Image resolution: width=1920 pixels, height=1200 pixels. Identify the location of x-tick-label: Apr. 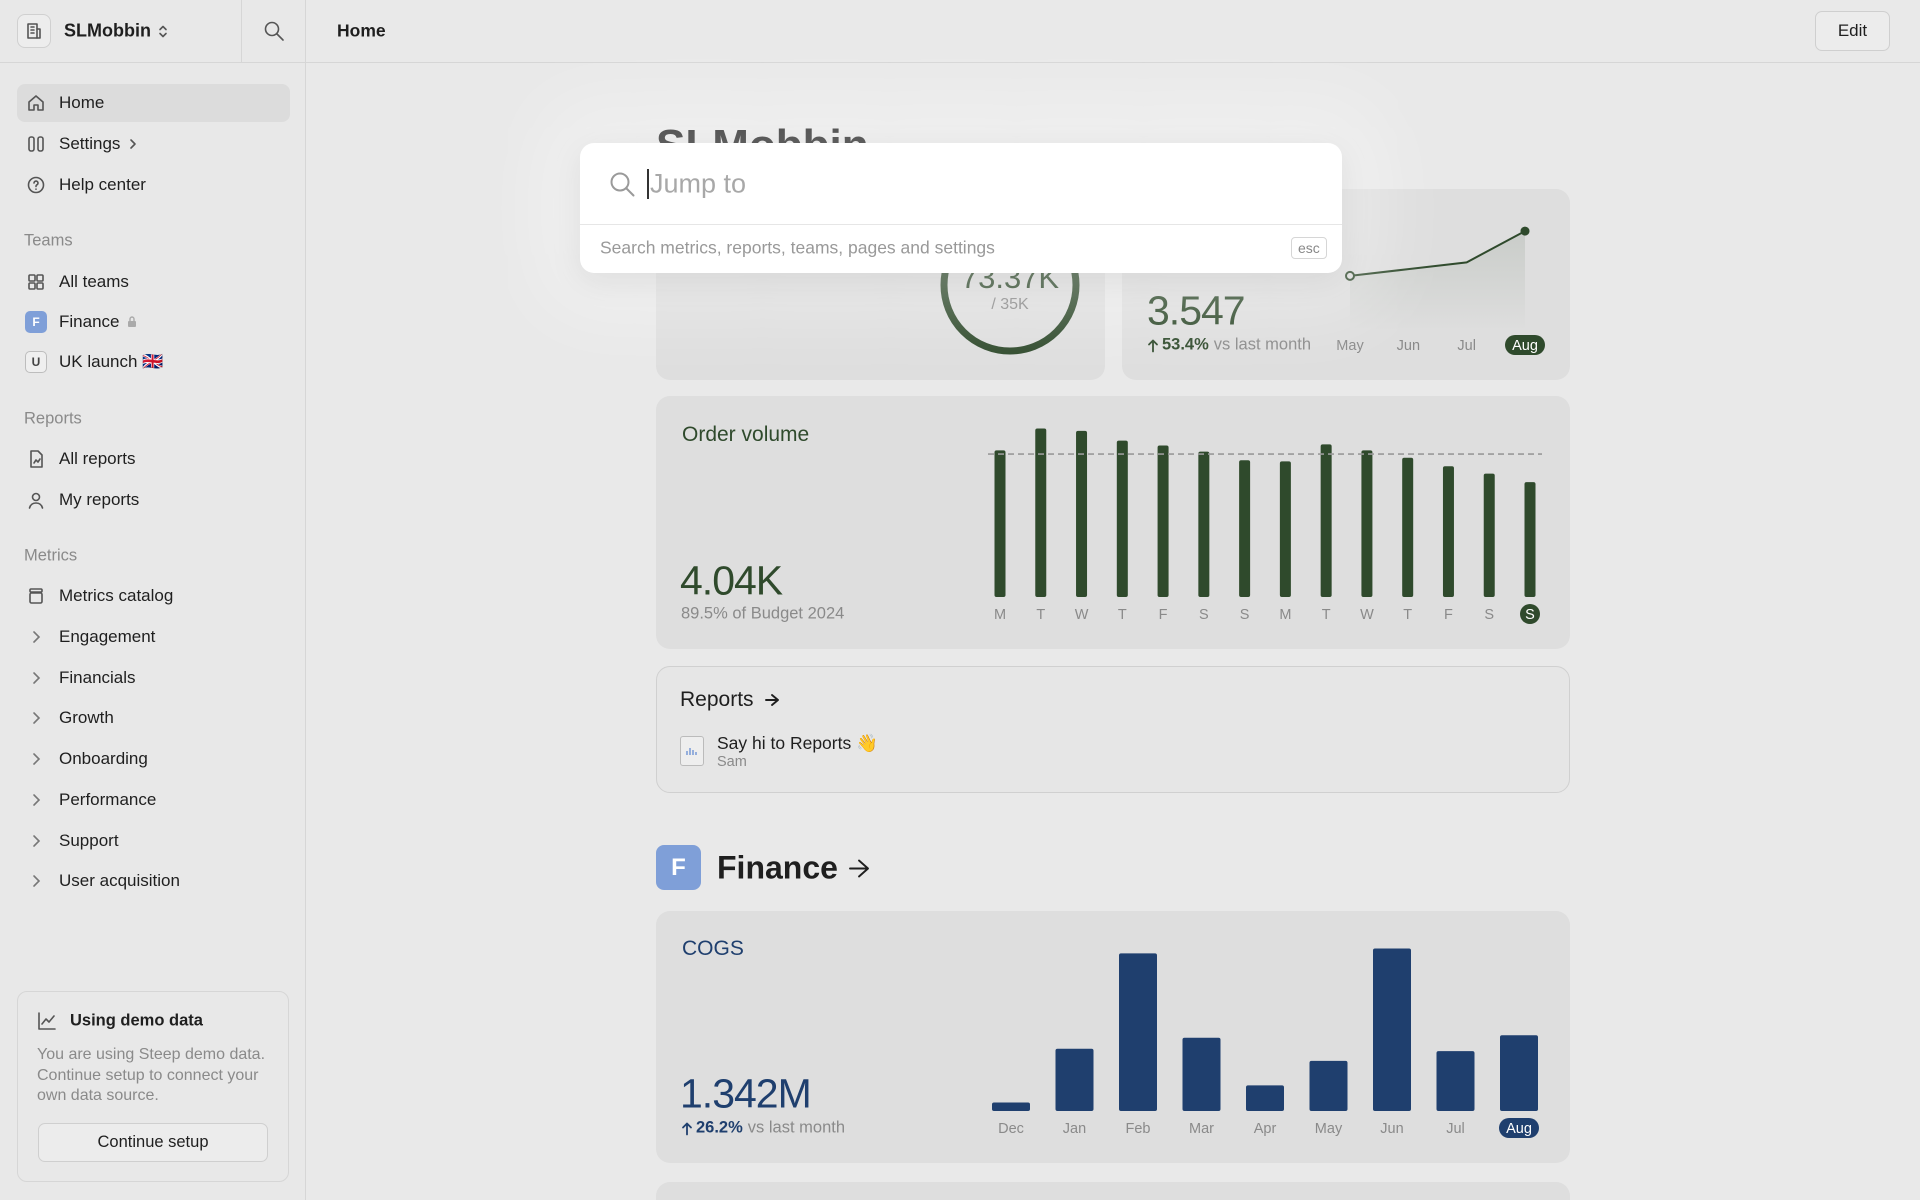
(1265, 1129).